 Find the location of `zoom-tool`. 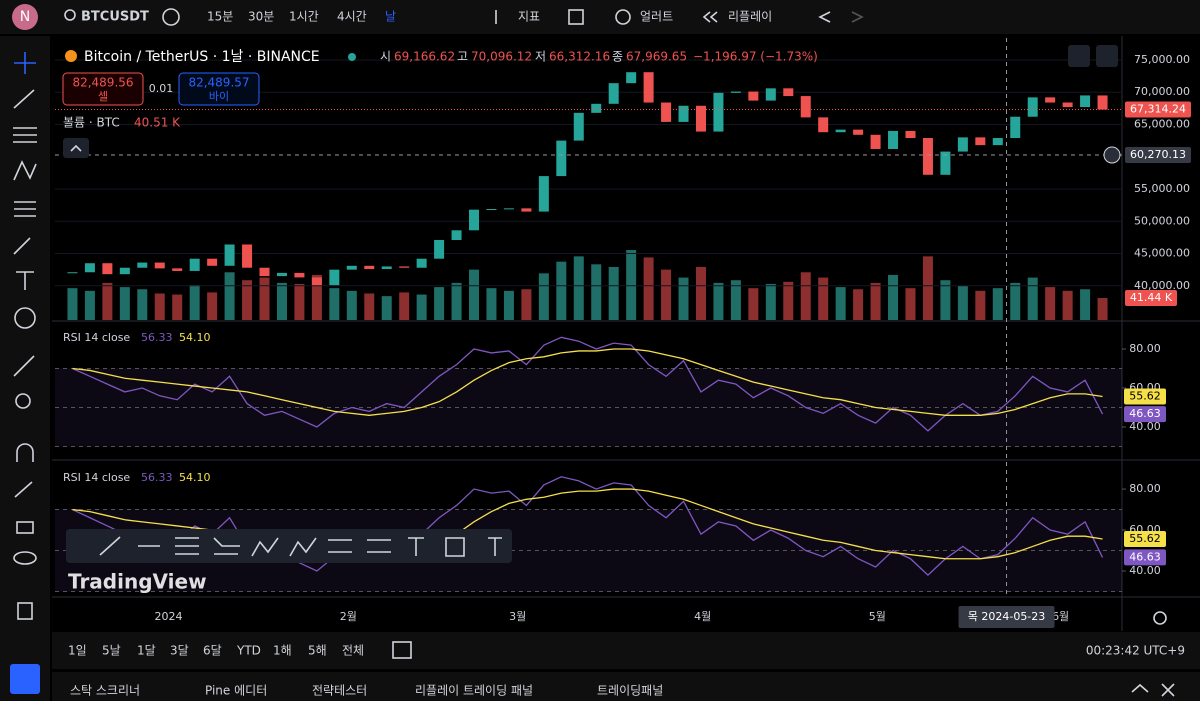

zoom-tool is located at coordinates (23, 401).